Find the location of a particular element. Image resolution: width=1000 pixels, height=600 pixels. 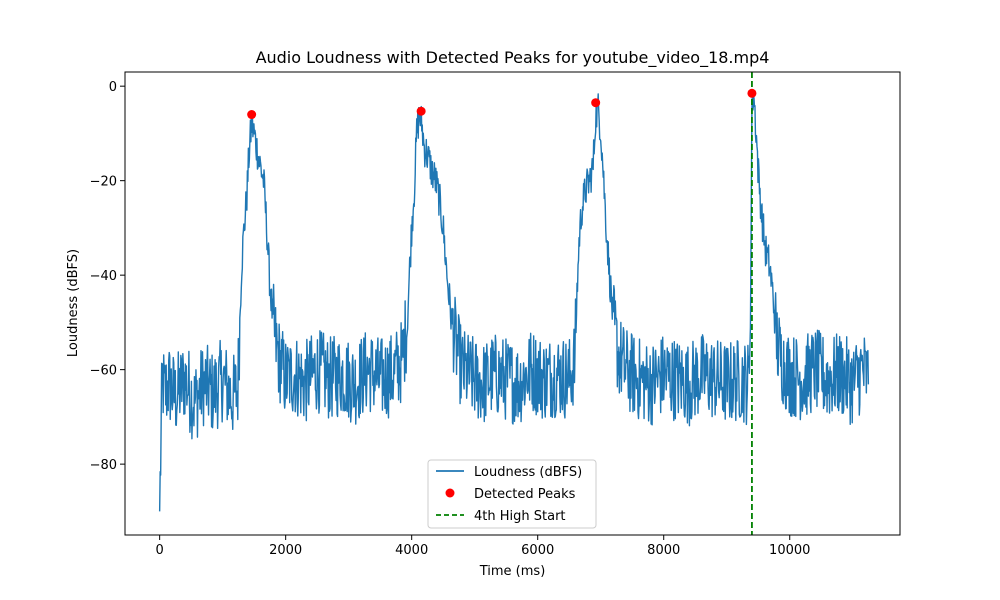

y-tick-label-0: 0 is located at coordinates (113, 87).